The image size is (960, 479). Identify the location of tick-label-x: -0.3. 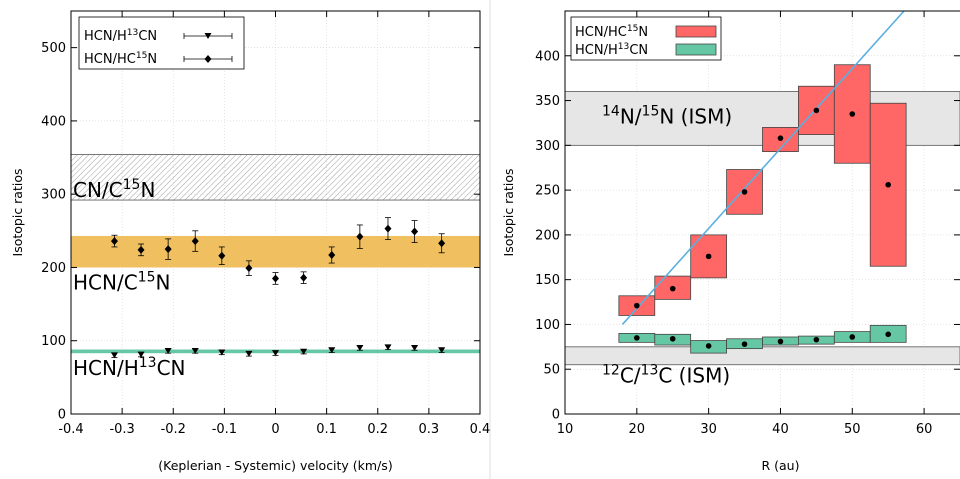
(121, 429).